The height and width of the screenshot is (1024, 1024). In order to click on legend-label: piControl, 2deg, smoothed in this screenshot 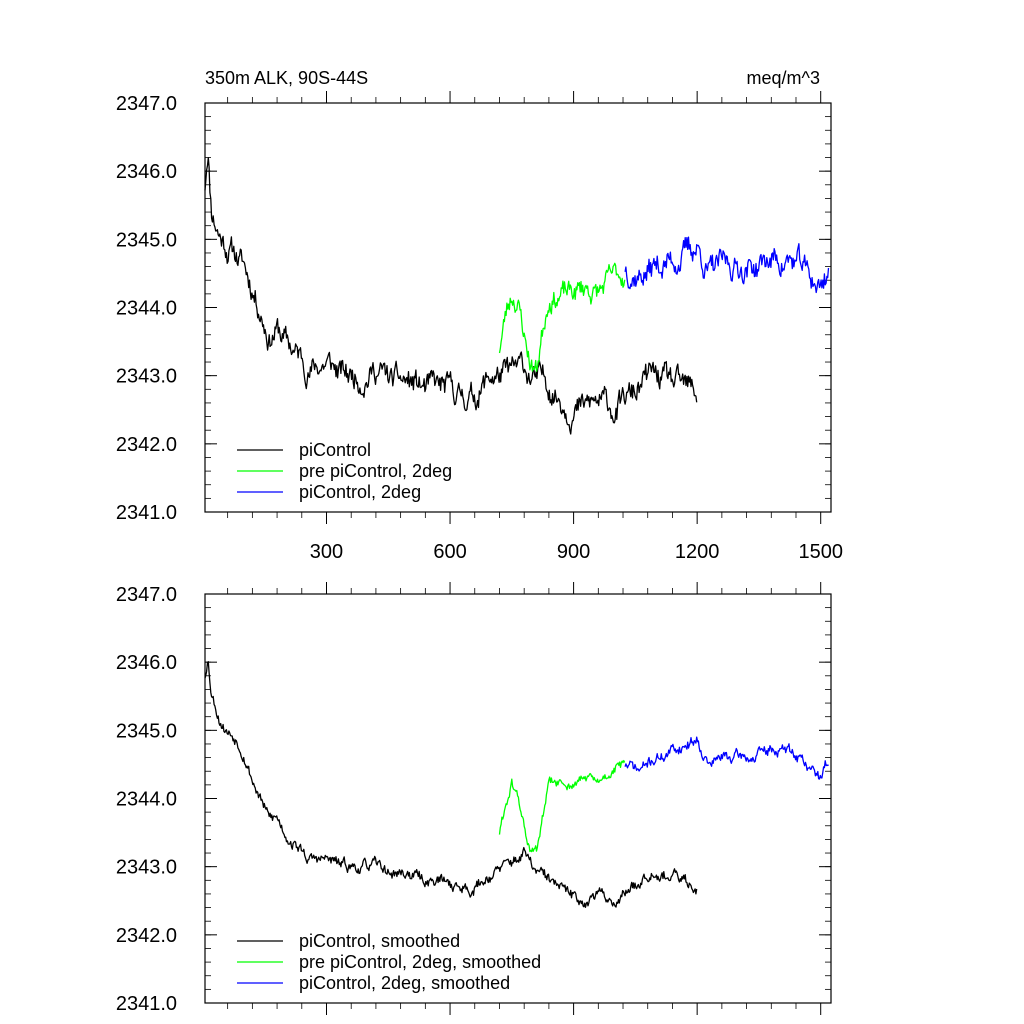, I will do `click(404, 983)`.